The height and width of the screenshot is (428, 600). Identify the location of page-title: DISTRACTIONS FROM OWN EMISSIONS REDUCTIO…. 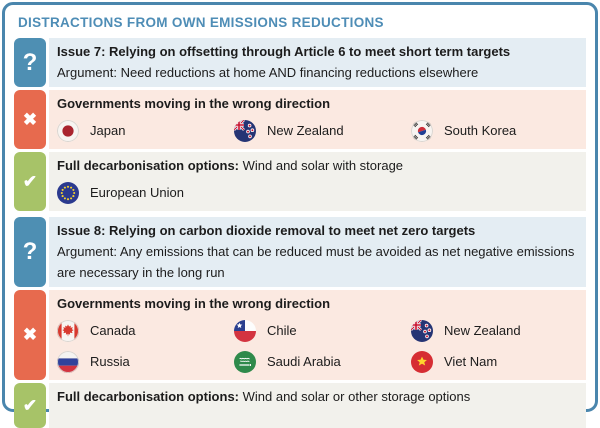
(201, 22).